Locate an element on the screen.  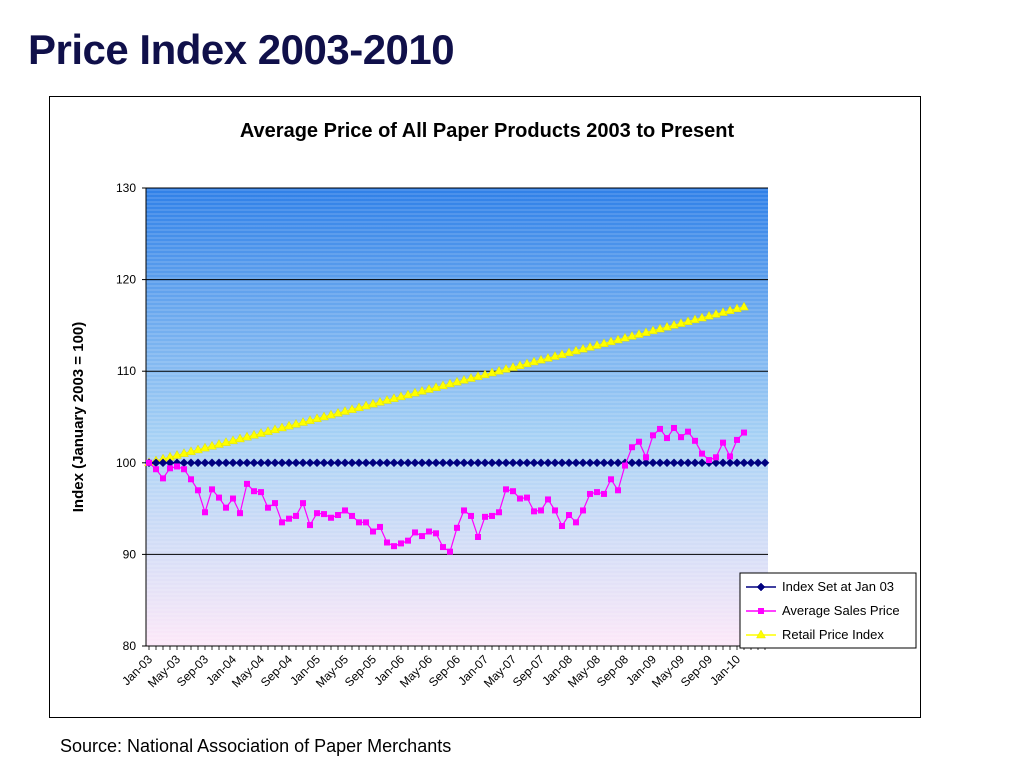
y-tick-label: 120 is located at coordinates (126, 280).